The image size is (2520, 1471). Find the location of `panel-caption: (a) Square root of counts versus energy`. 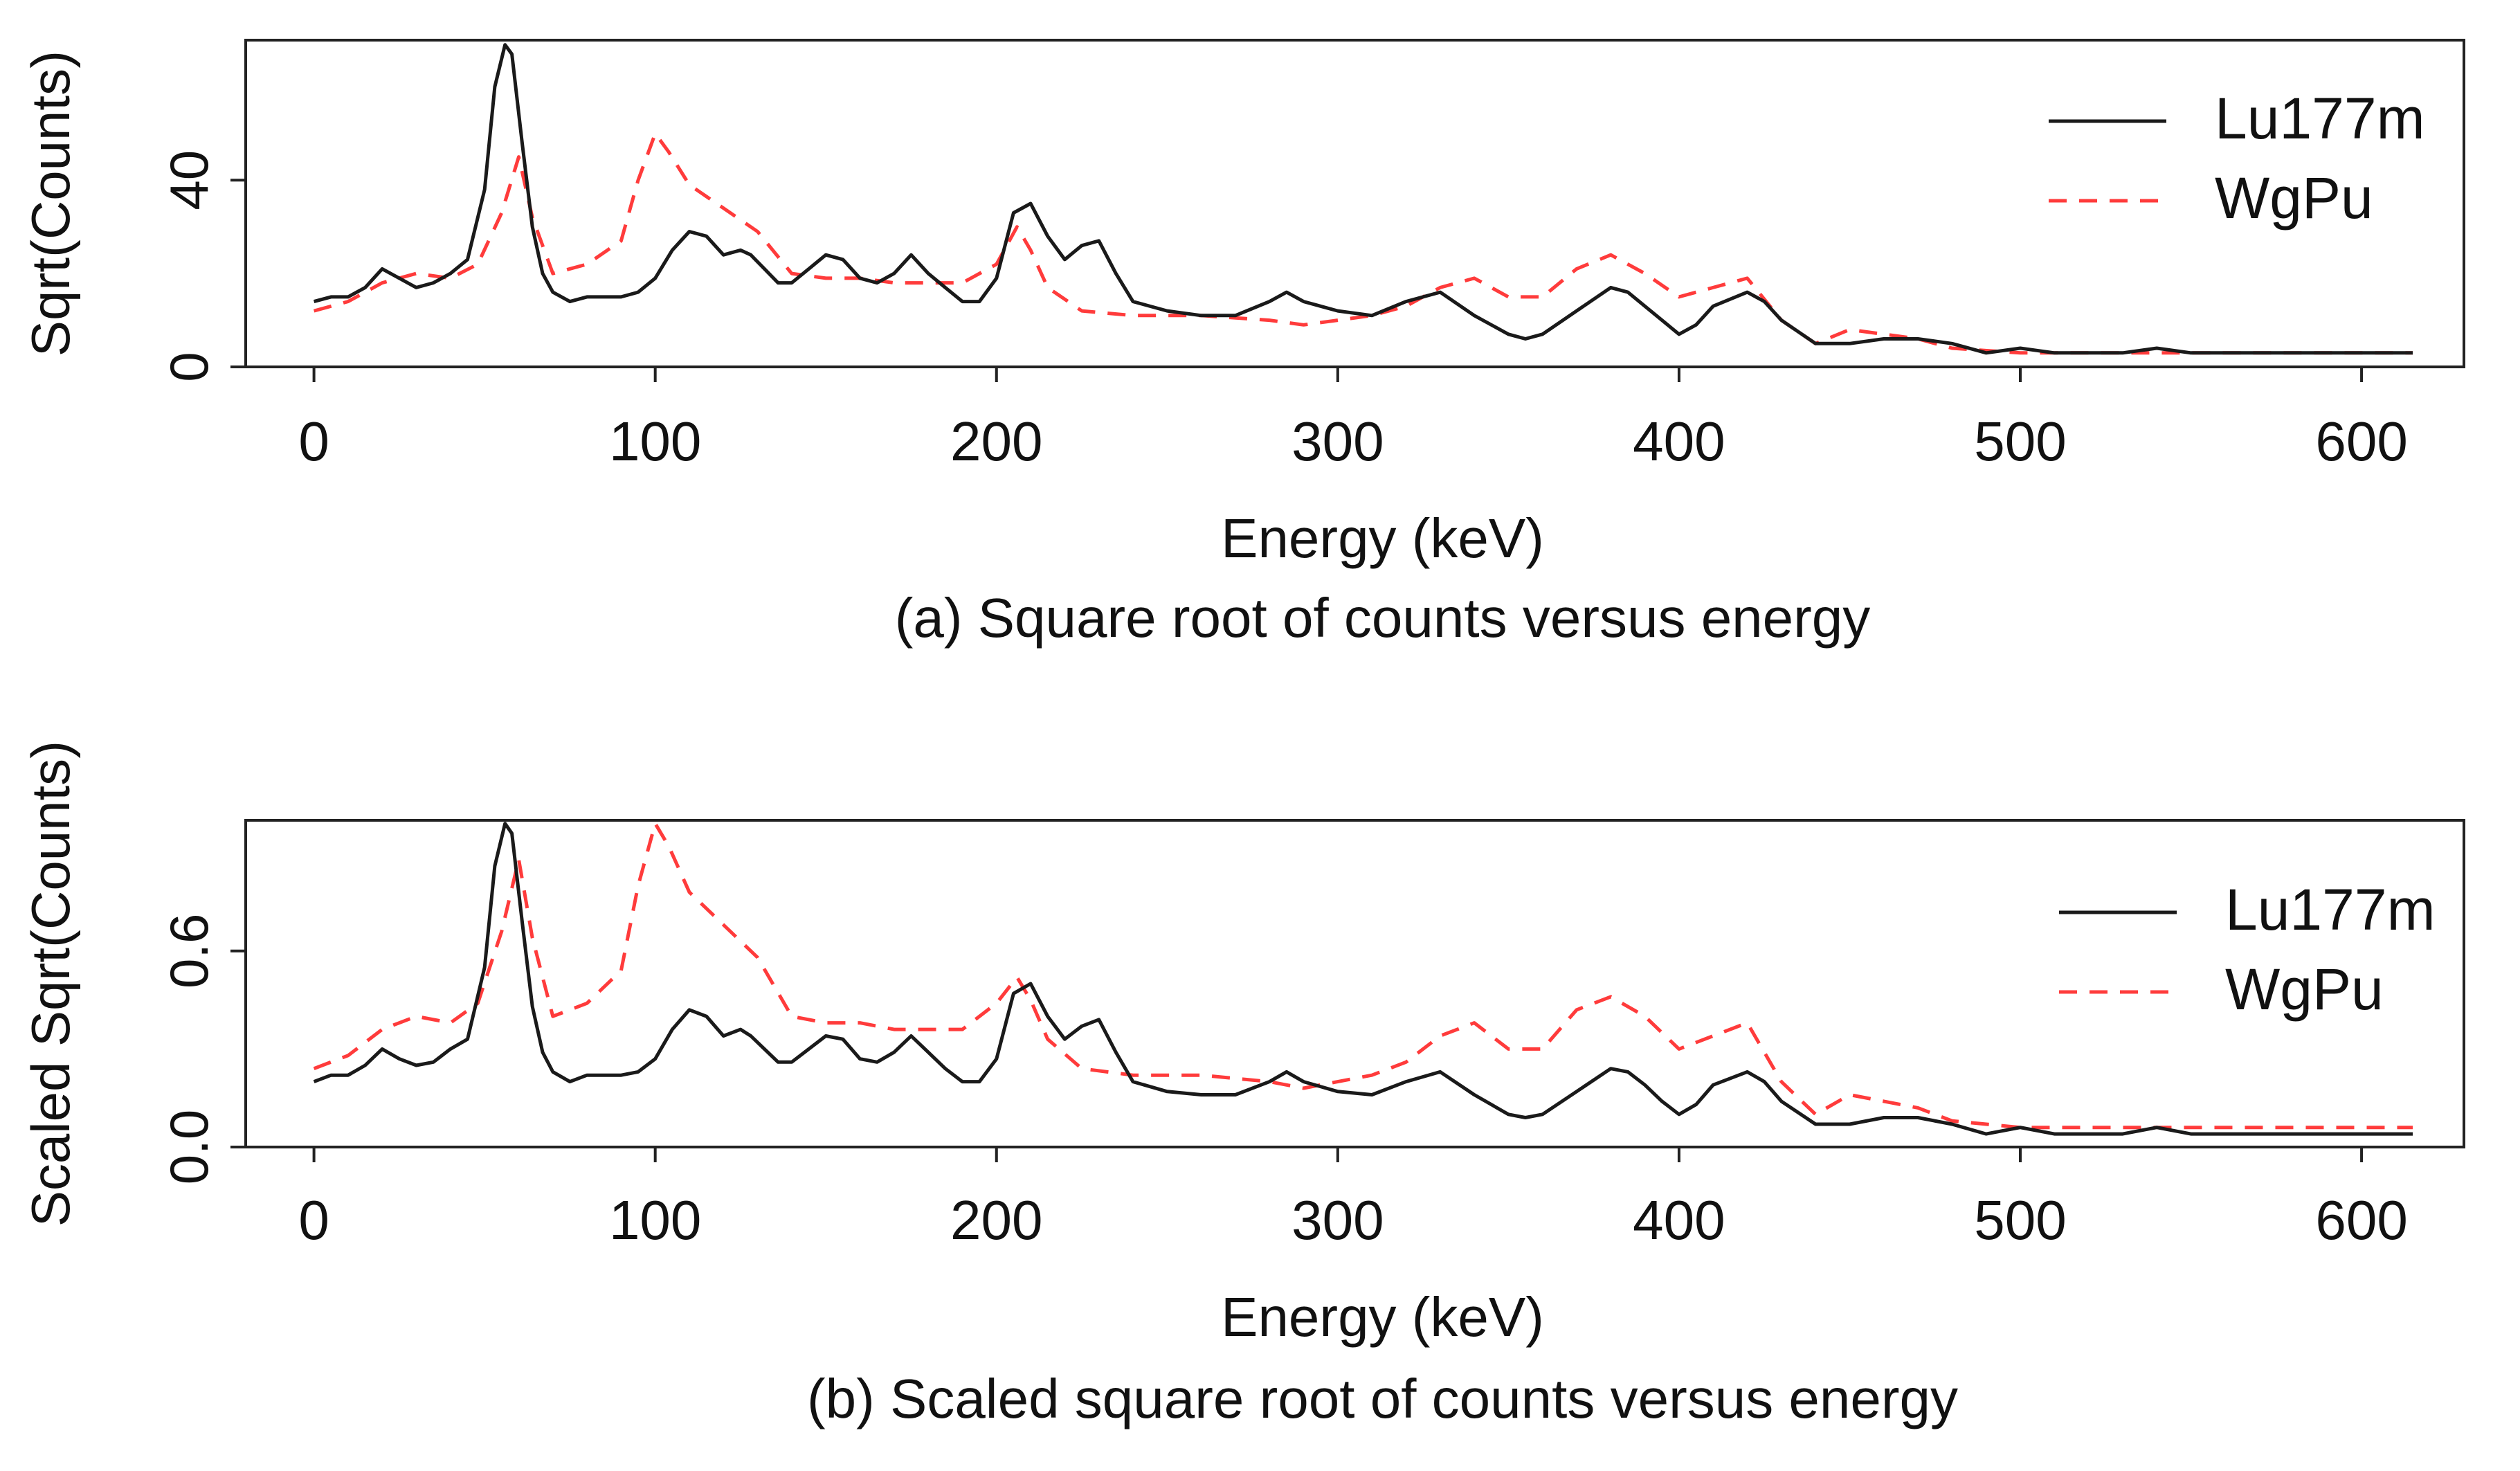

panel-caption: (a) Square root of counts versus energy is located at coordinates (1383, 618).